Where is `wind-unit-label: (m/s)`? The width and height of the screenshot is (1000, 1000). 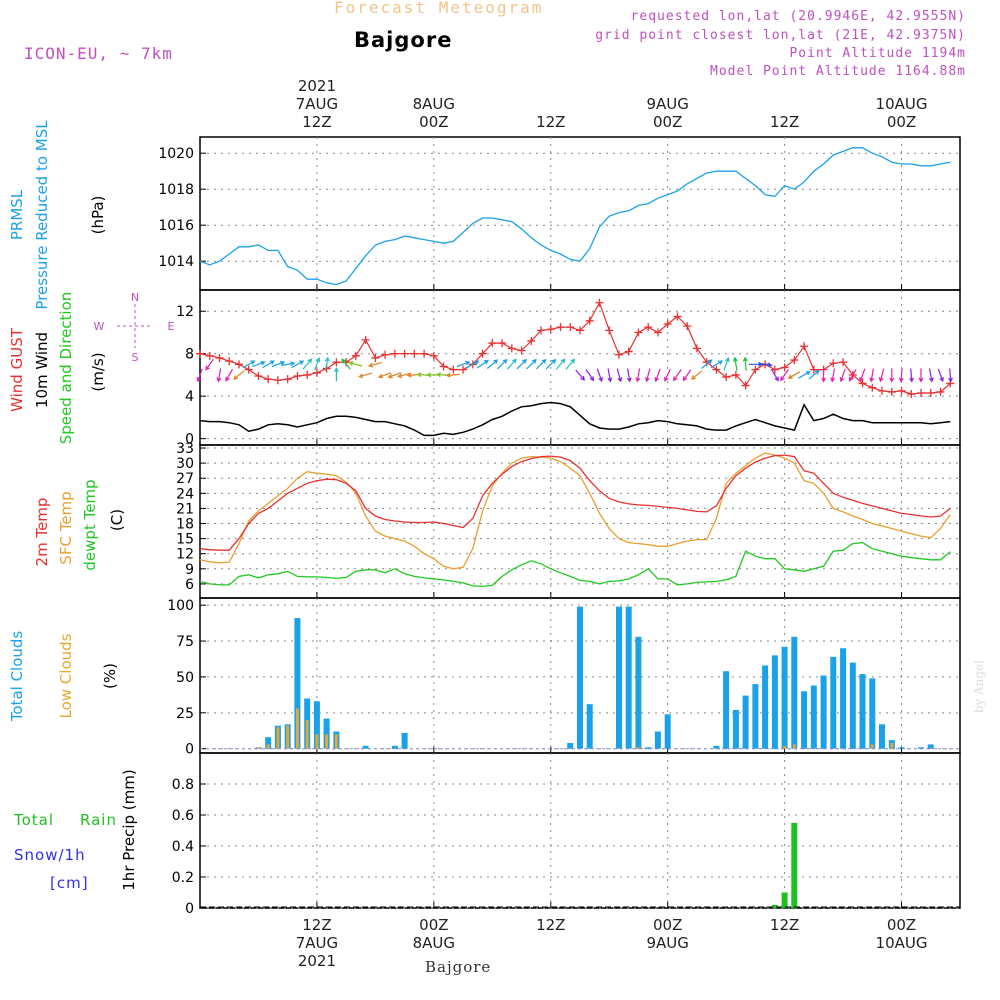 wind-unit-label: (m/s) is located at coordinates (98, 371).